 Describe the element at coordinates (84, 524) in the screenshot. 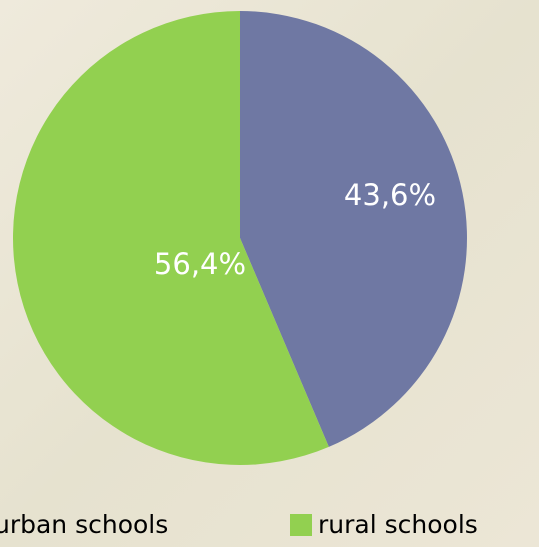

I see `legend-label: urban schools` at that location.